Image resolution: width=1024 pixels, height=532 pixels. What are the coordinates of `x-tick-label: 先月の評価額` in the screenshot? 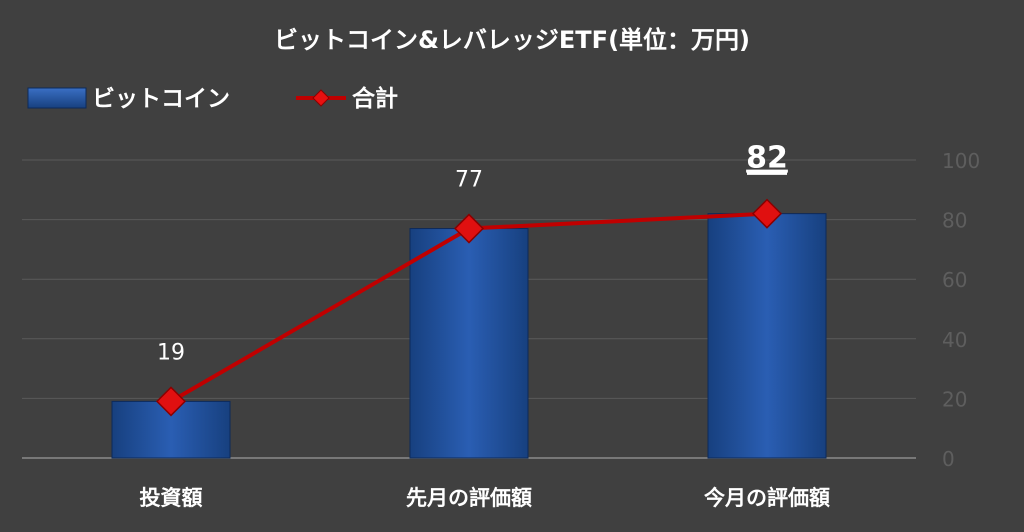 It's located at (469, 498).